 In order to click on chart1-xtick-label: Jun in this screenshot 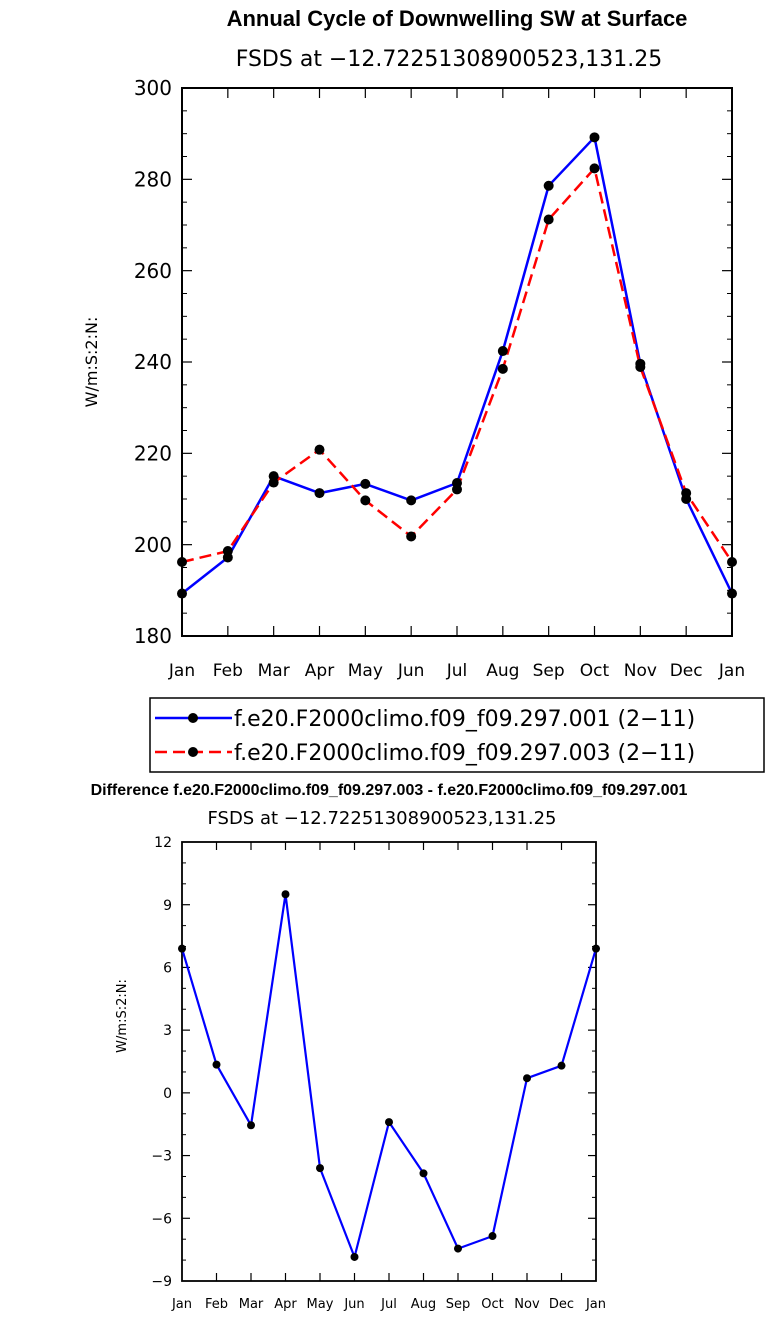, I will do `click(411, 671)`.